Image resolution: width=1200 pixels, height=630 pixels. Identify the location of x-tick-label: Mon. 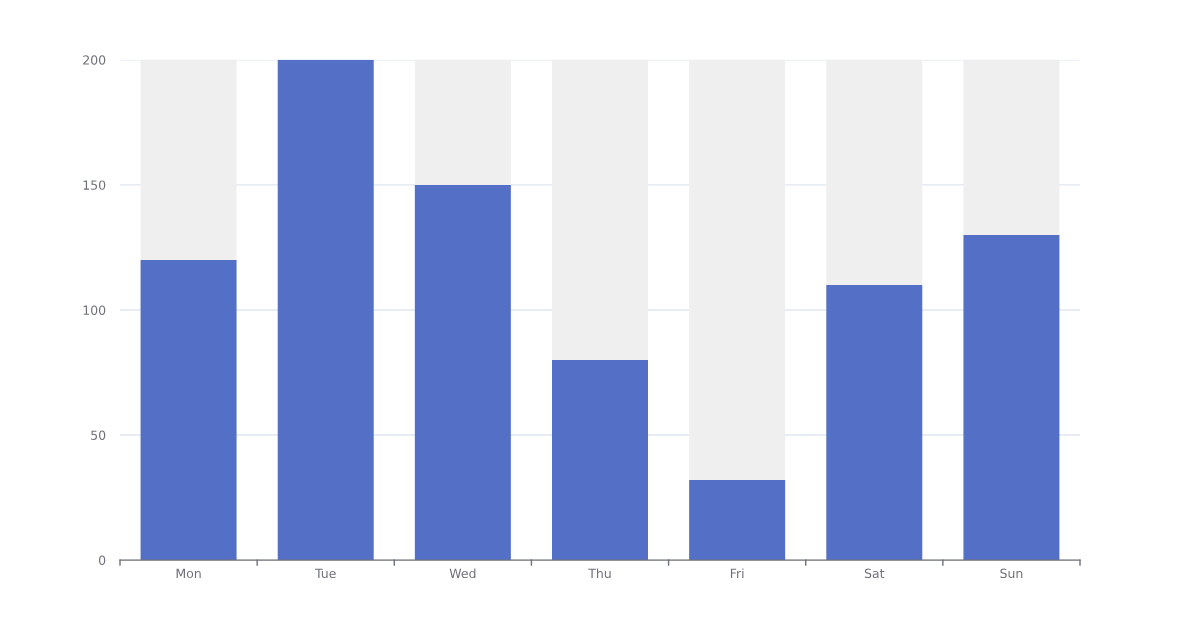
(188, 573).